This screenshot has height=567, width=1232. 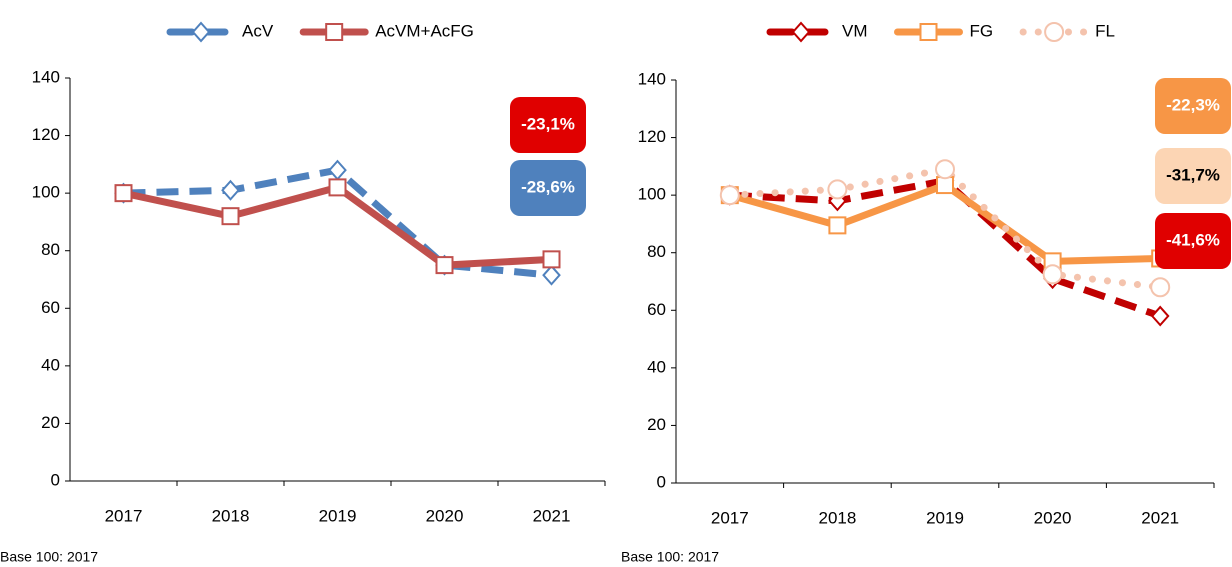 I want to click on annotation-label: -31,7%, so click(x=1193, y=174).